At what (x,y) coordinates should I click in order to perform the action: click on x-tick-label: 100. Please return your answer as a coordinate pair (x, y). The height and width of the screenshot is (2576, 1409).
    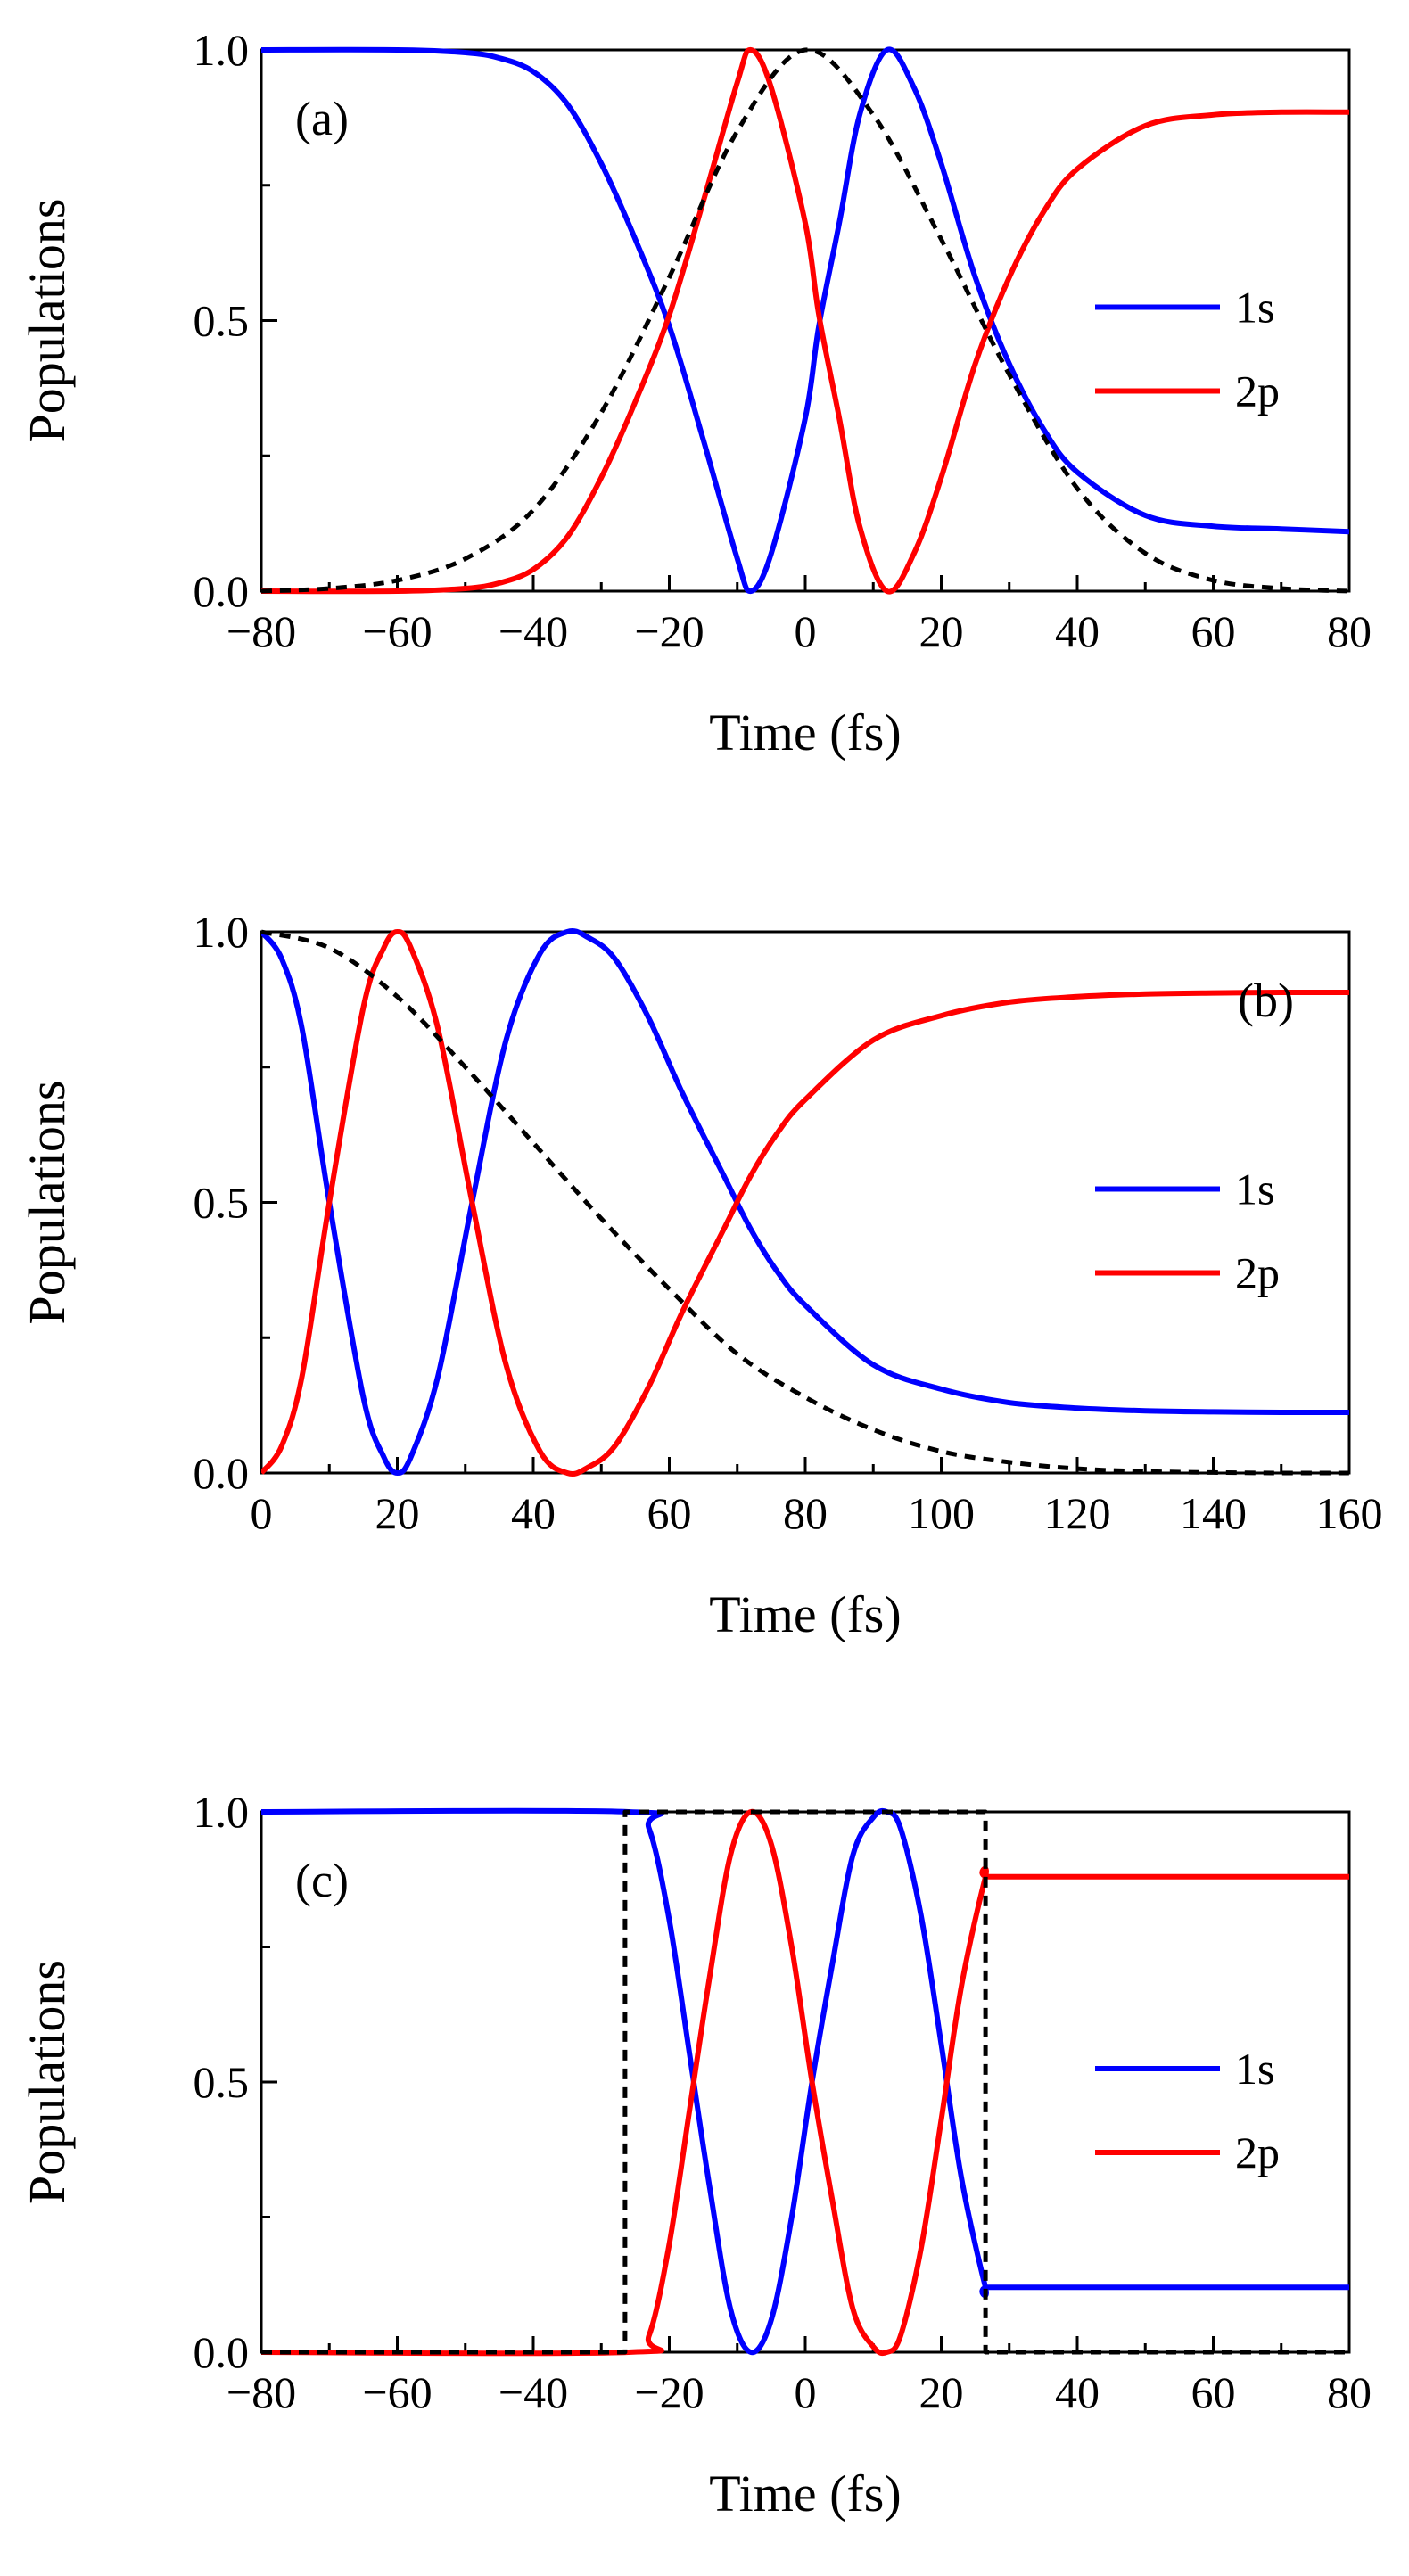
    Looking at the image, I should click on (941, 1513).